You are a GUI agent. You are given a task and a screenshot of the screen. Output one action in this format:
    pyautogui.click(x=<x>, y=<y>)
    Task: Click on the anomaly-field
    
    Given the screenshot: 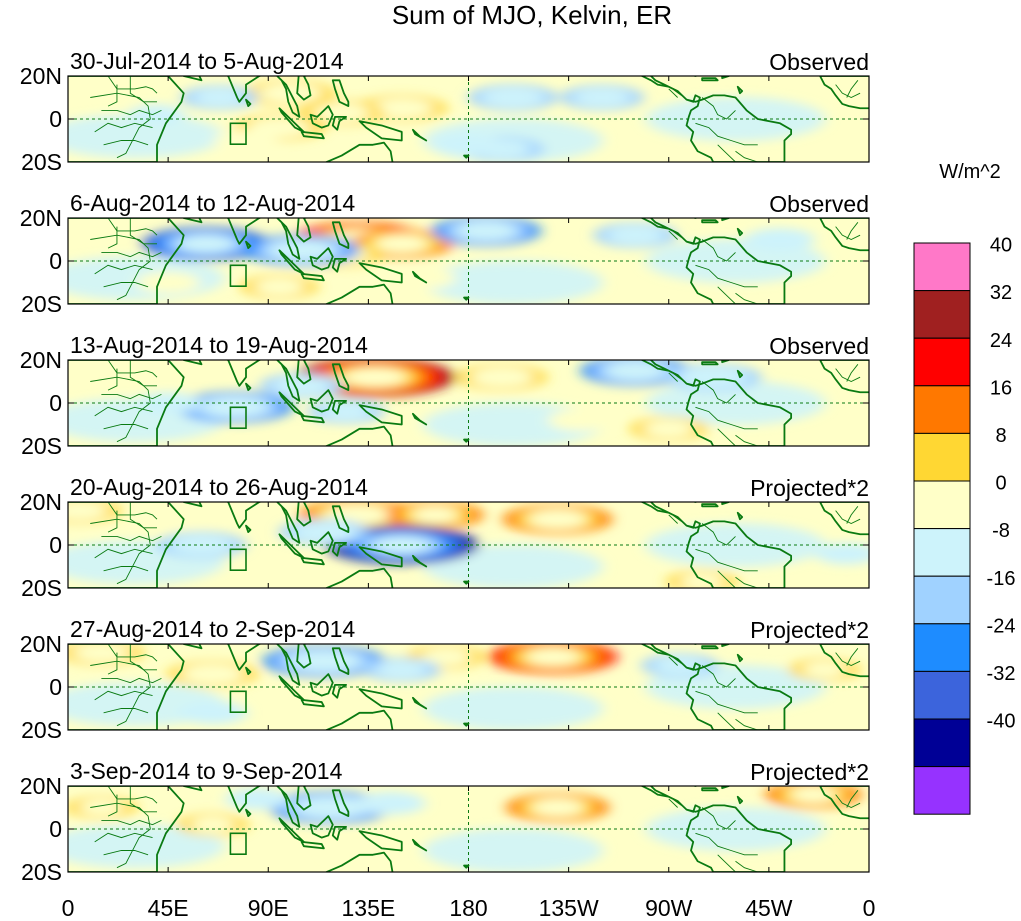 What is the action you would take?
    pyautogui.click(x=468, y=545)
    